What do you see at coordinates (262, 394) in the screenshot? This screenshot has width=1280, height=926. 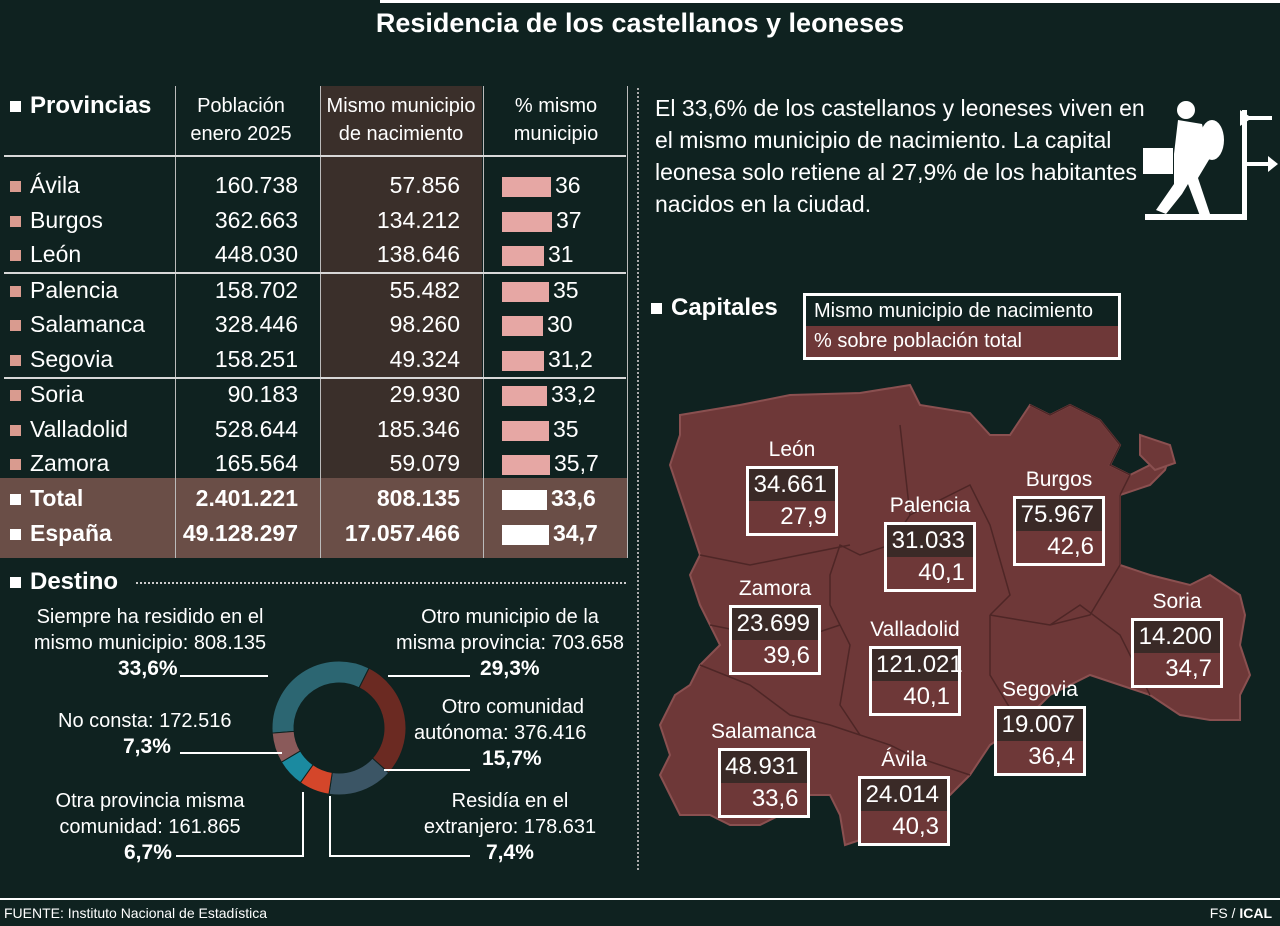 I see `population-value: 90.183` at bounding box center [262, 394].